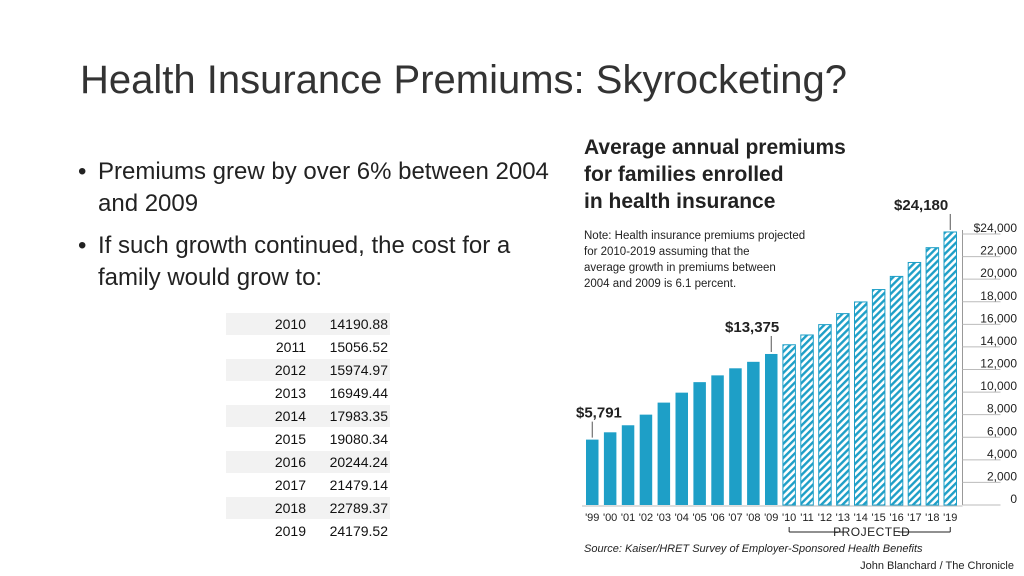 The image size is (1024, 576). Describe the element at coordinates (996, 228) in the screenshot. I see `y-tick-label: $24,000` at that location.